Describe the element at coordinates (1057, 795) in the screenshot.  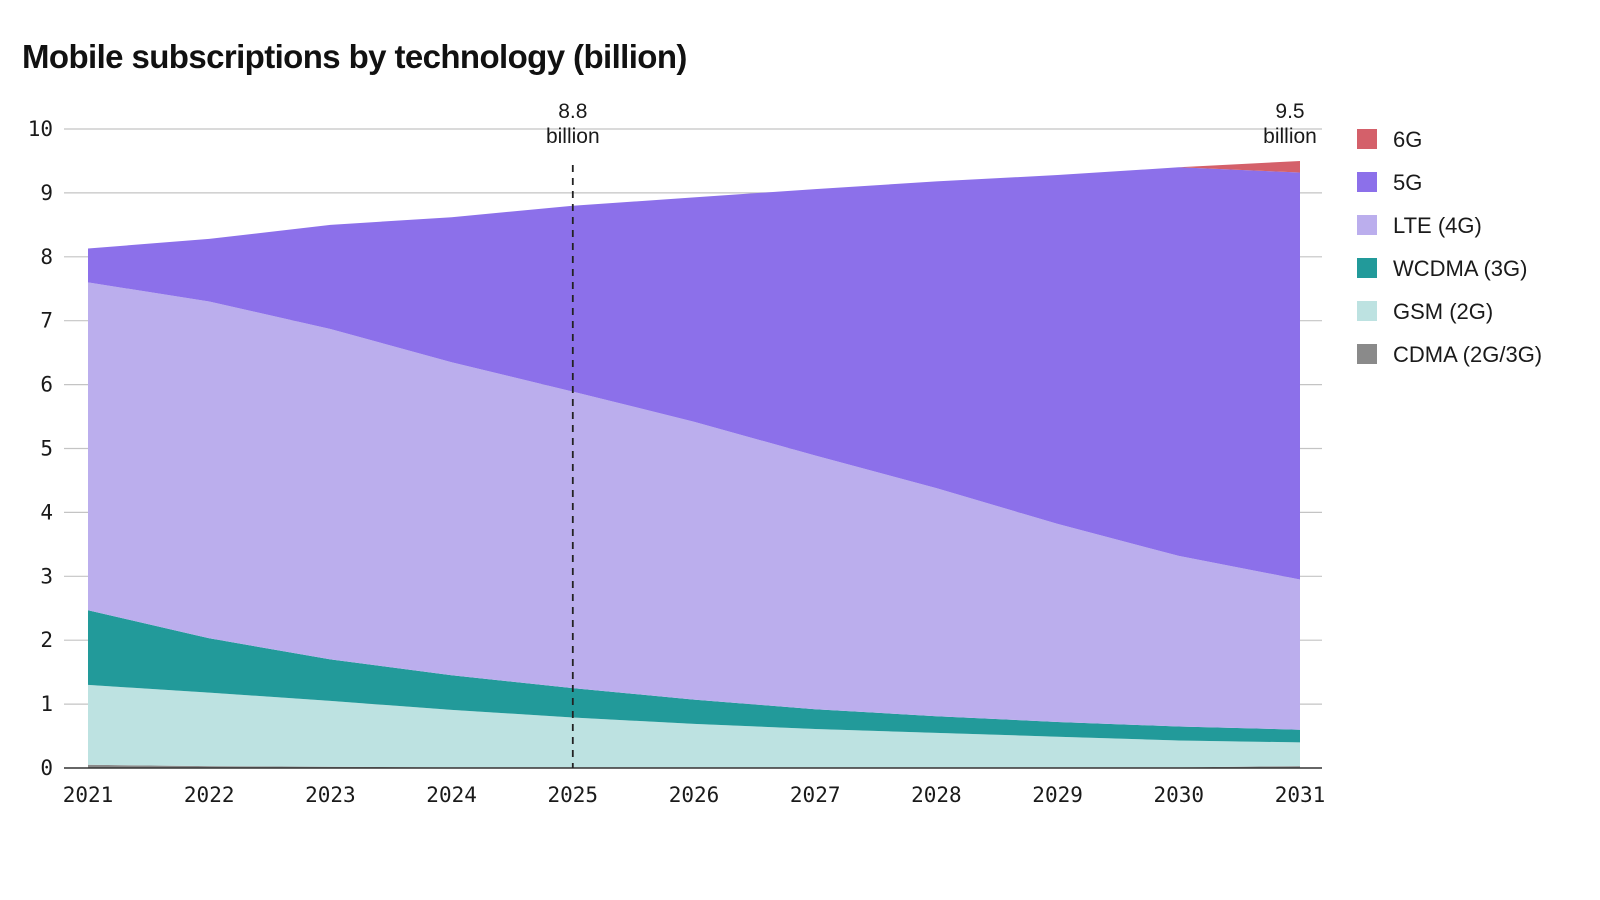
I see `x-tick-label: 2029` at that location.